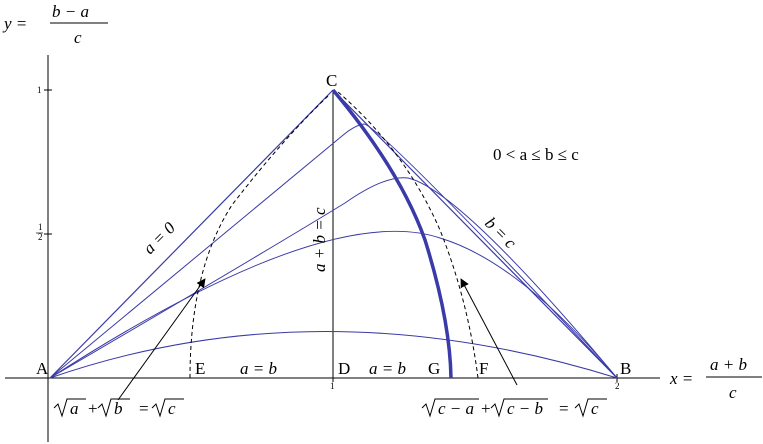 The image size is (763, 444). What do you see at coordinates (42, 368) in the screenshot?
I see `point-A: A` at bounding box center [42, 368].